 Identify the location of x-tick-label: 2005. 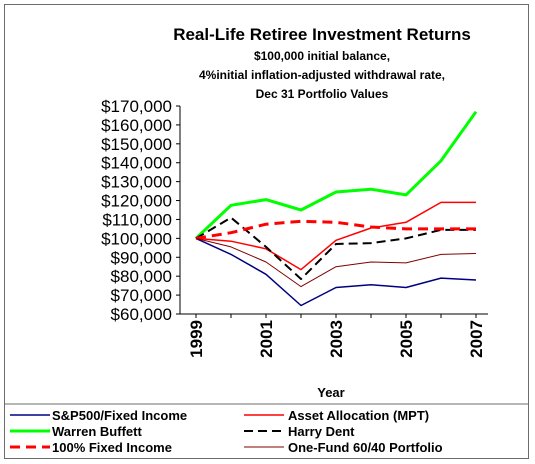
(406, 339).